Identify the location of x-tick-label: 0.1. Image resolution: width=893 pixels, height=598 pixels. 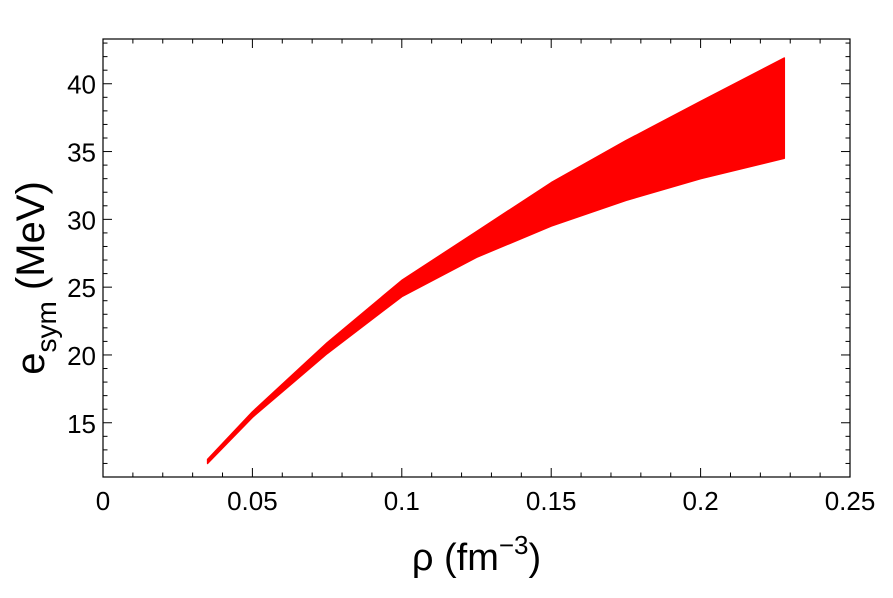
(402, 501).